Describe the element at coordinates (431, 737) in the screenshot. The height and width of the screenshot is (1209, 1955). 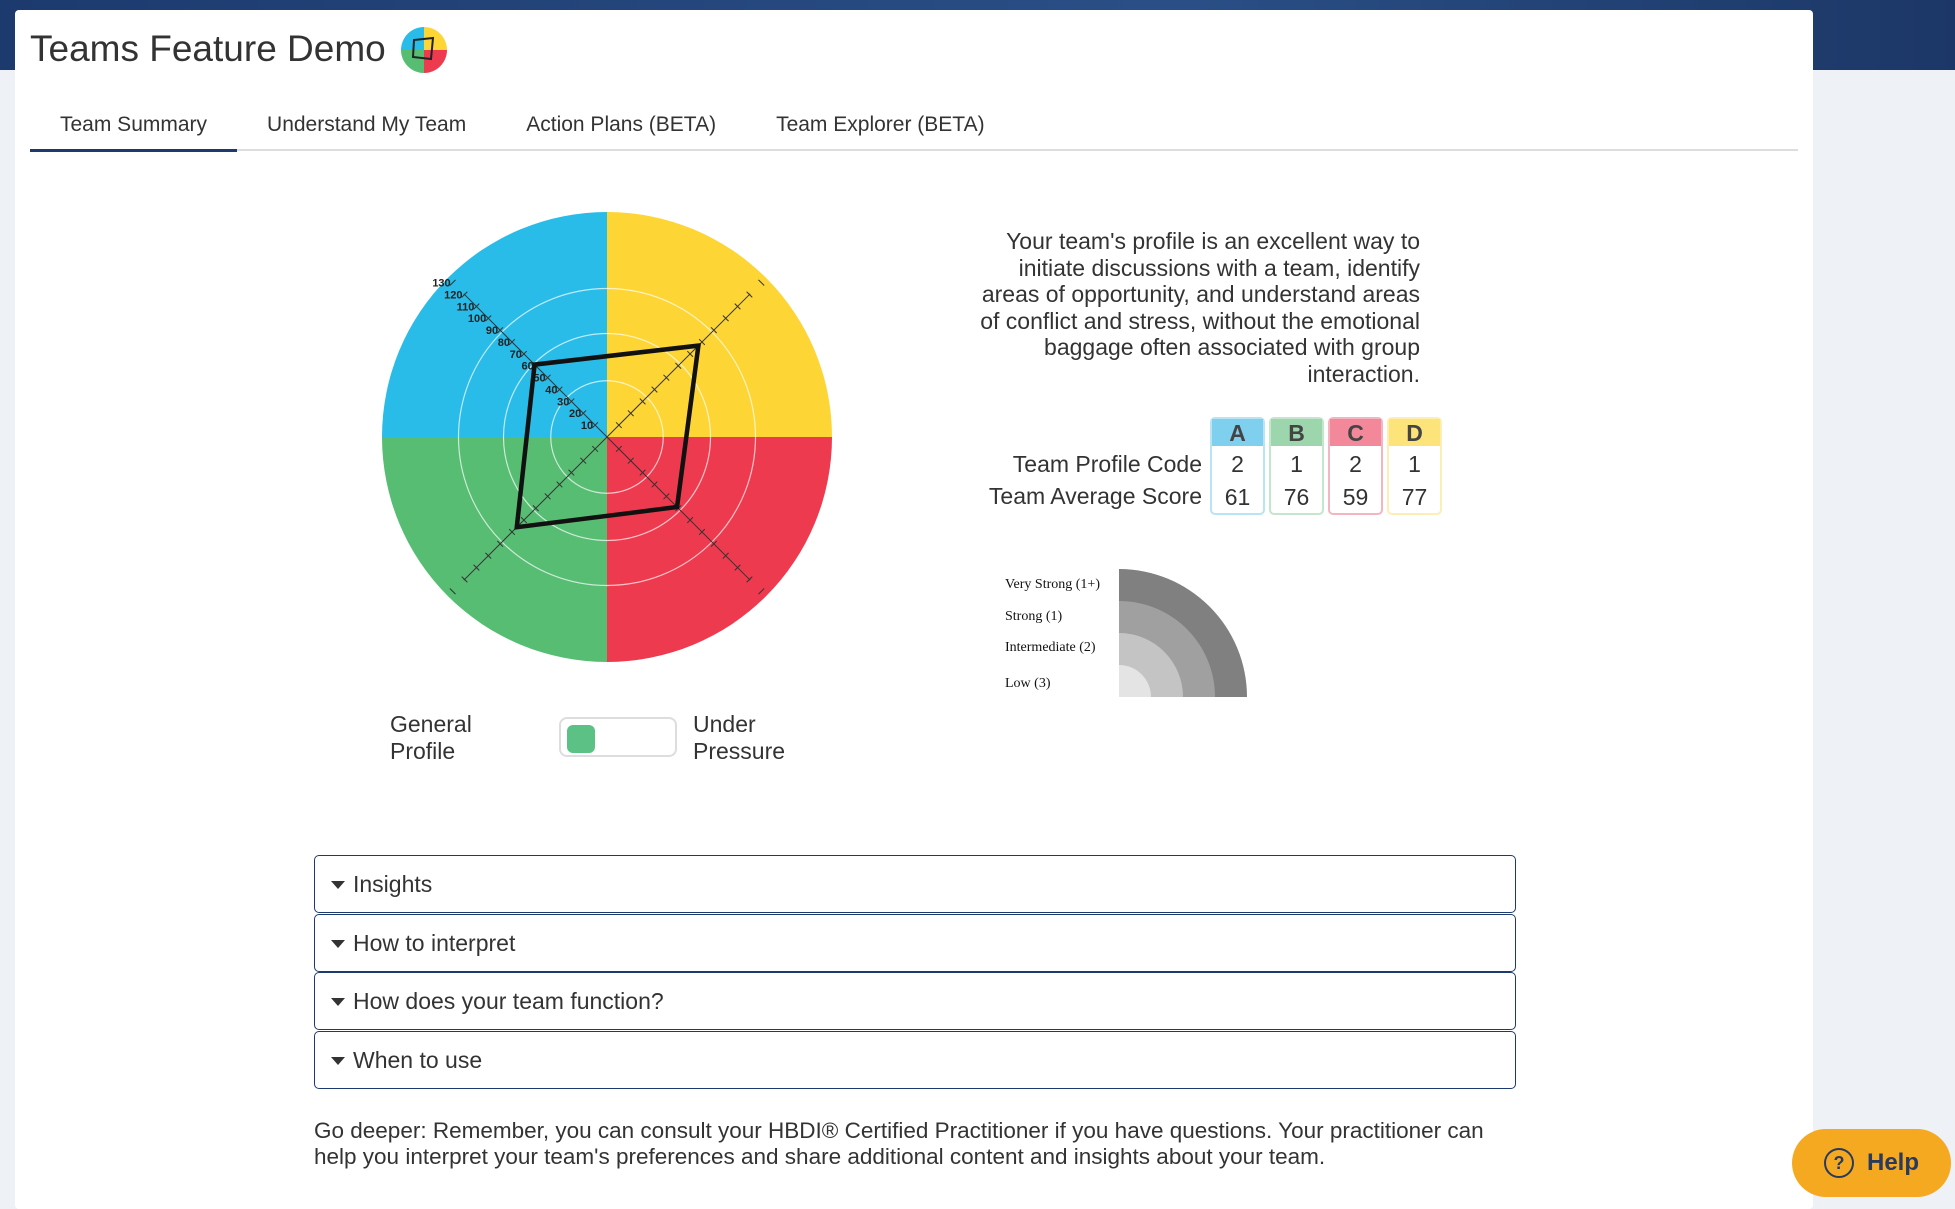
I see `toggle-label: General Profile` at that location.